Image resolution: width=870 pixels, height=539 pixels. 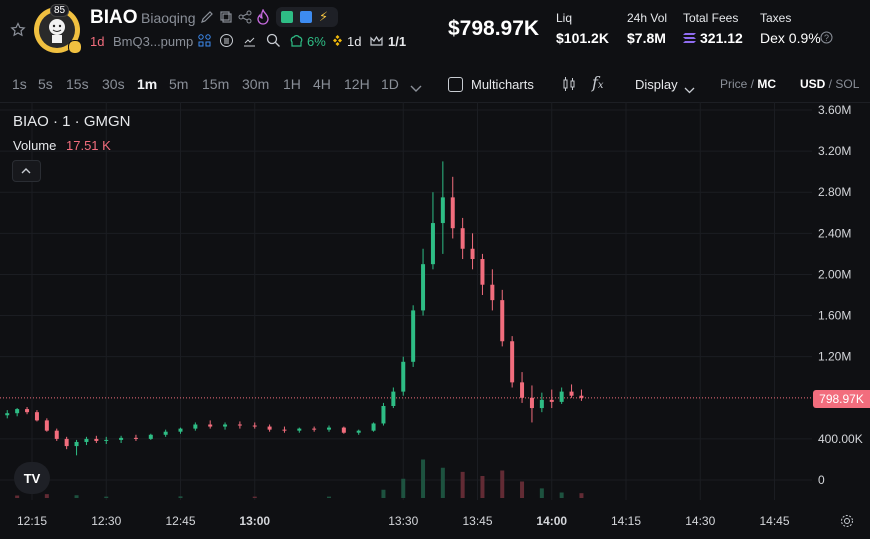 I want to click on tf-1d: 1D, so click(x=390, y=84).